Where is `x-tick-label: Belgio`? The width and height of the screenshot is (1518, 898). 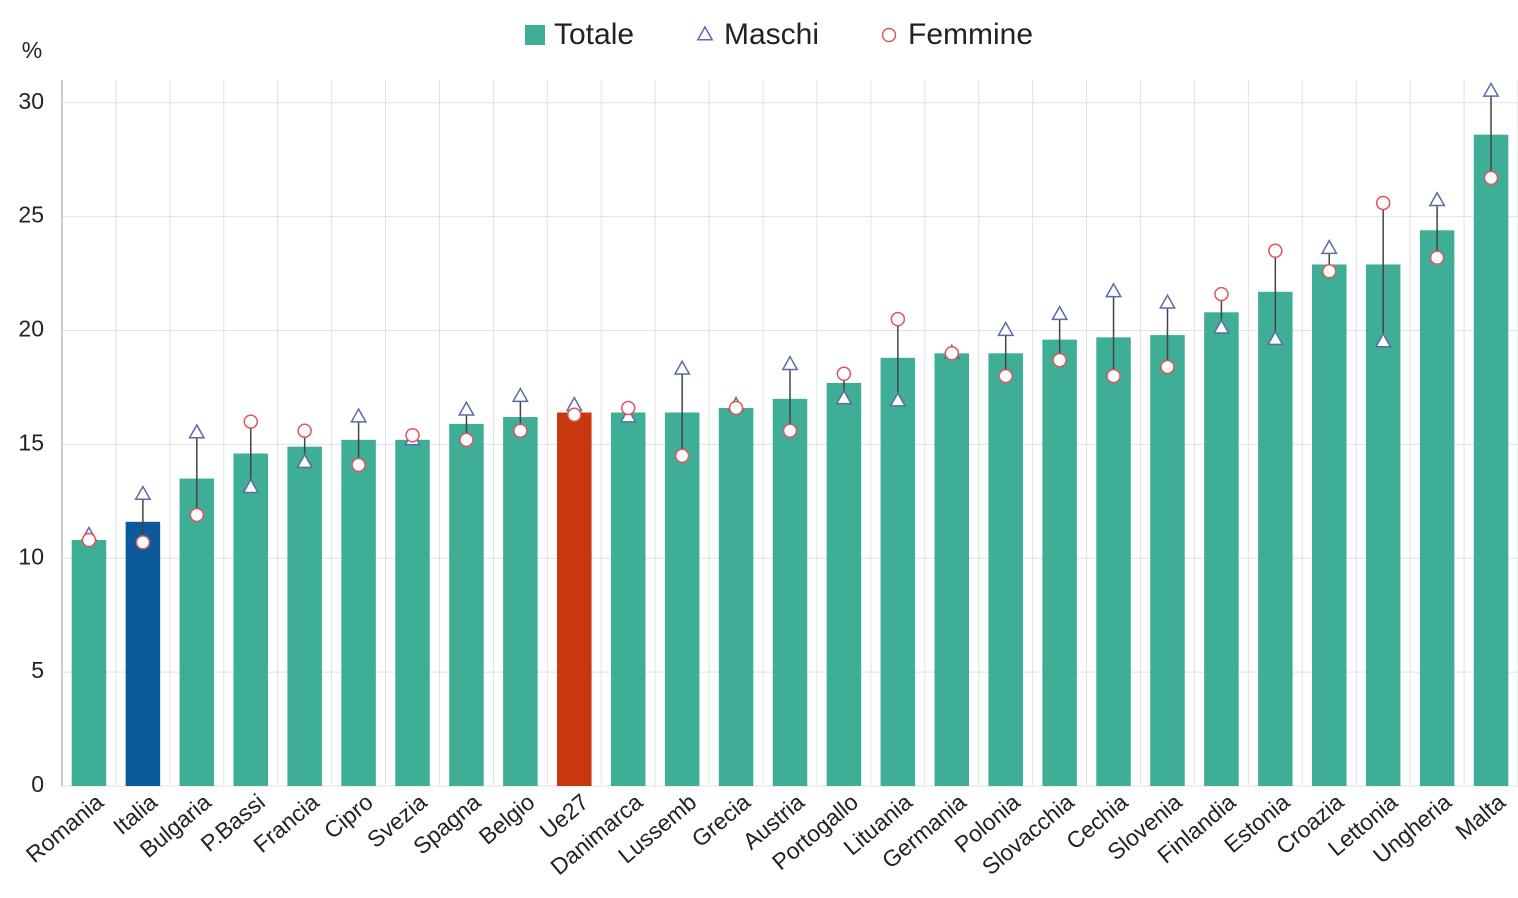
x-tick-label: Belgio is located at coordinates (507, 819).